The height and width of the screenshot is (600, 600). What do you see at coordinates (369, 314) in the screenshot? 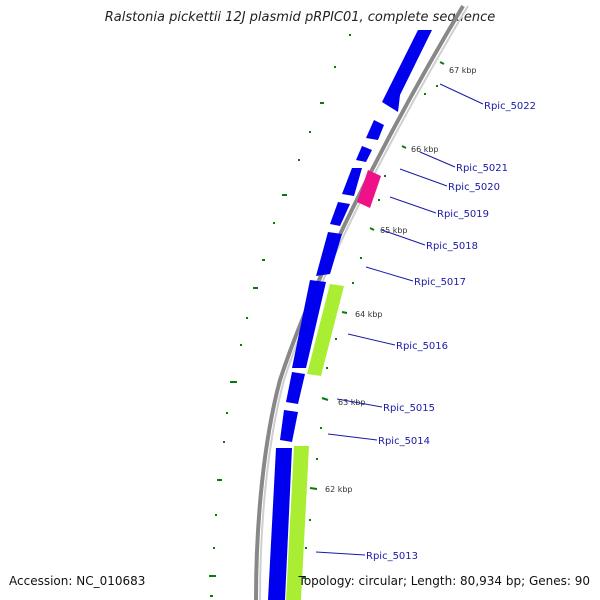
I see `kbp-label: 64 kbp` at bounding box center [369, 314].